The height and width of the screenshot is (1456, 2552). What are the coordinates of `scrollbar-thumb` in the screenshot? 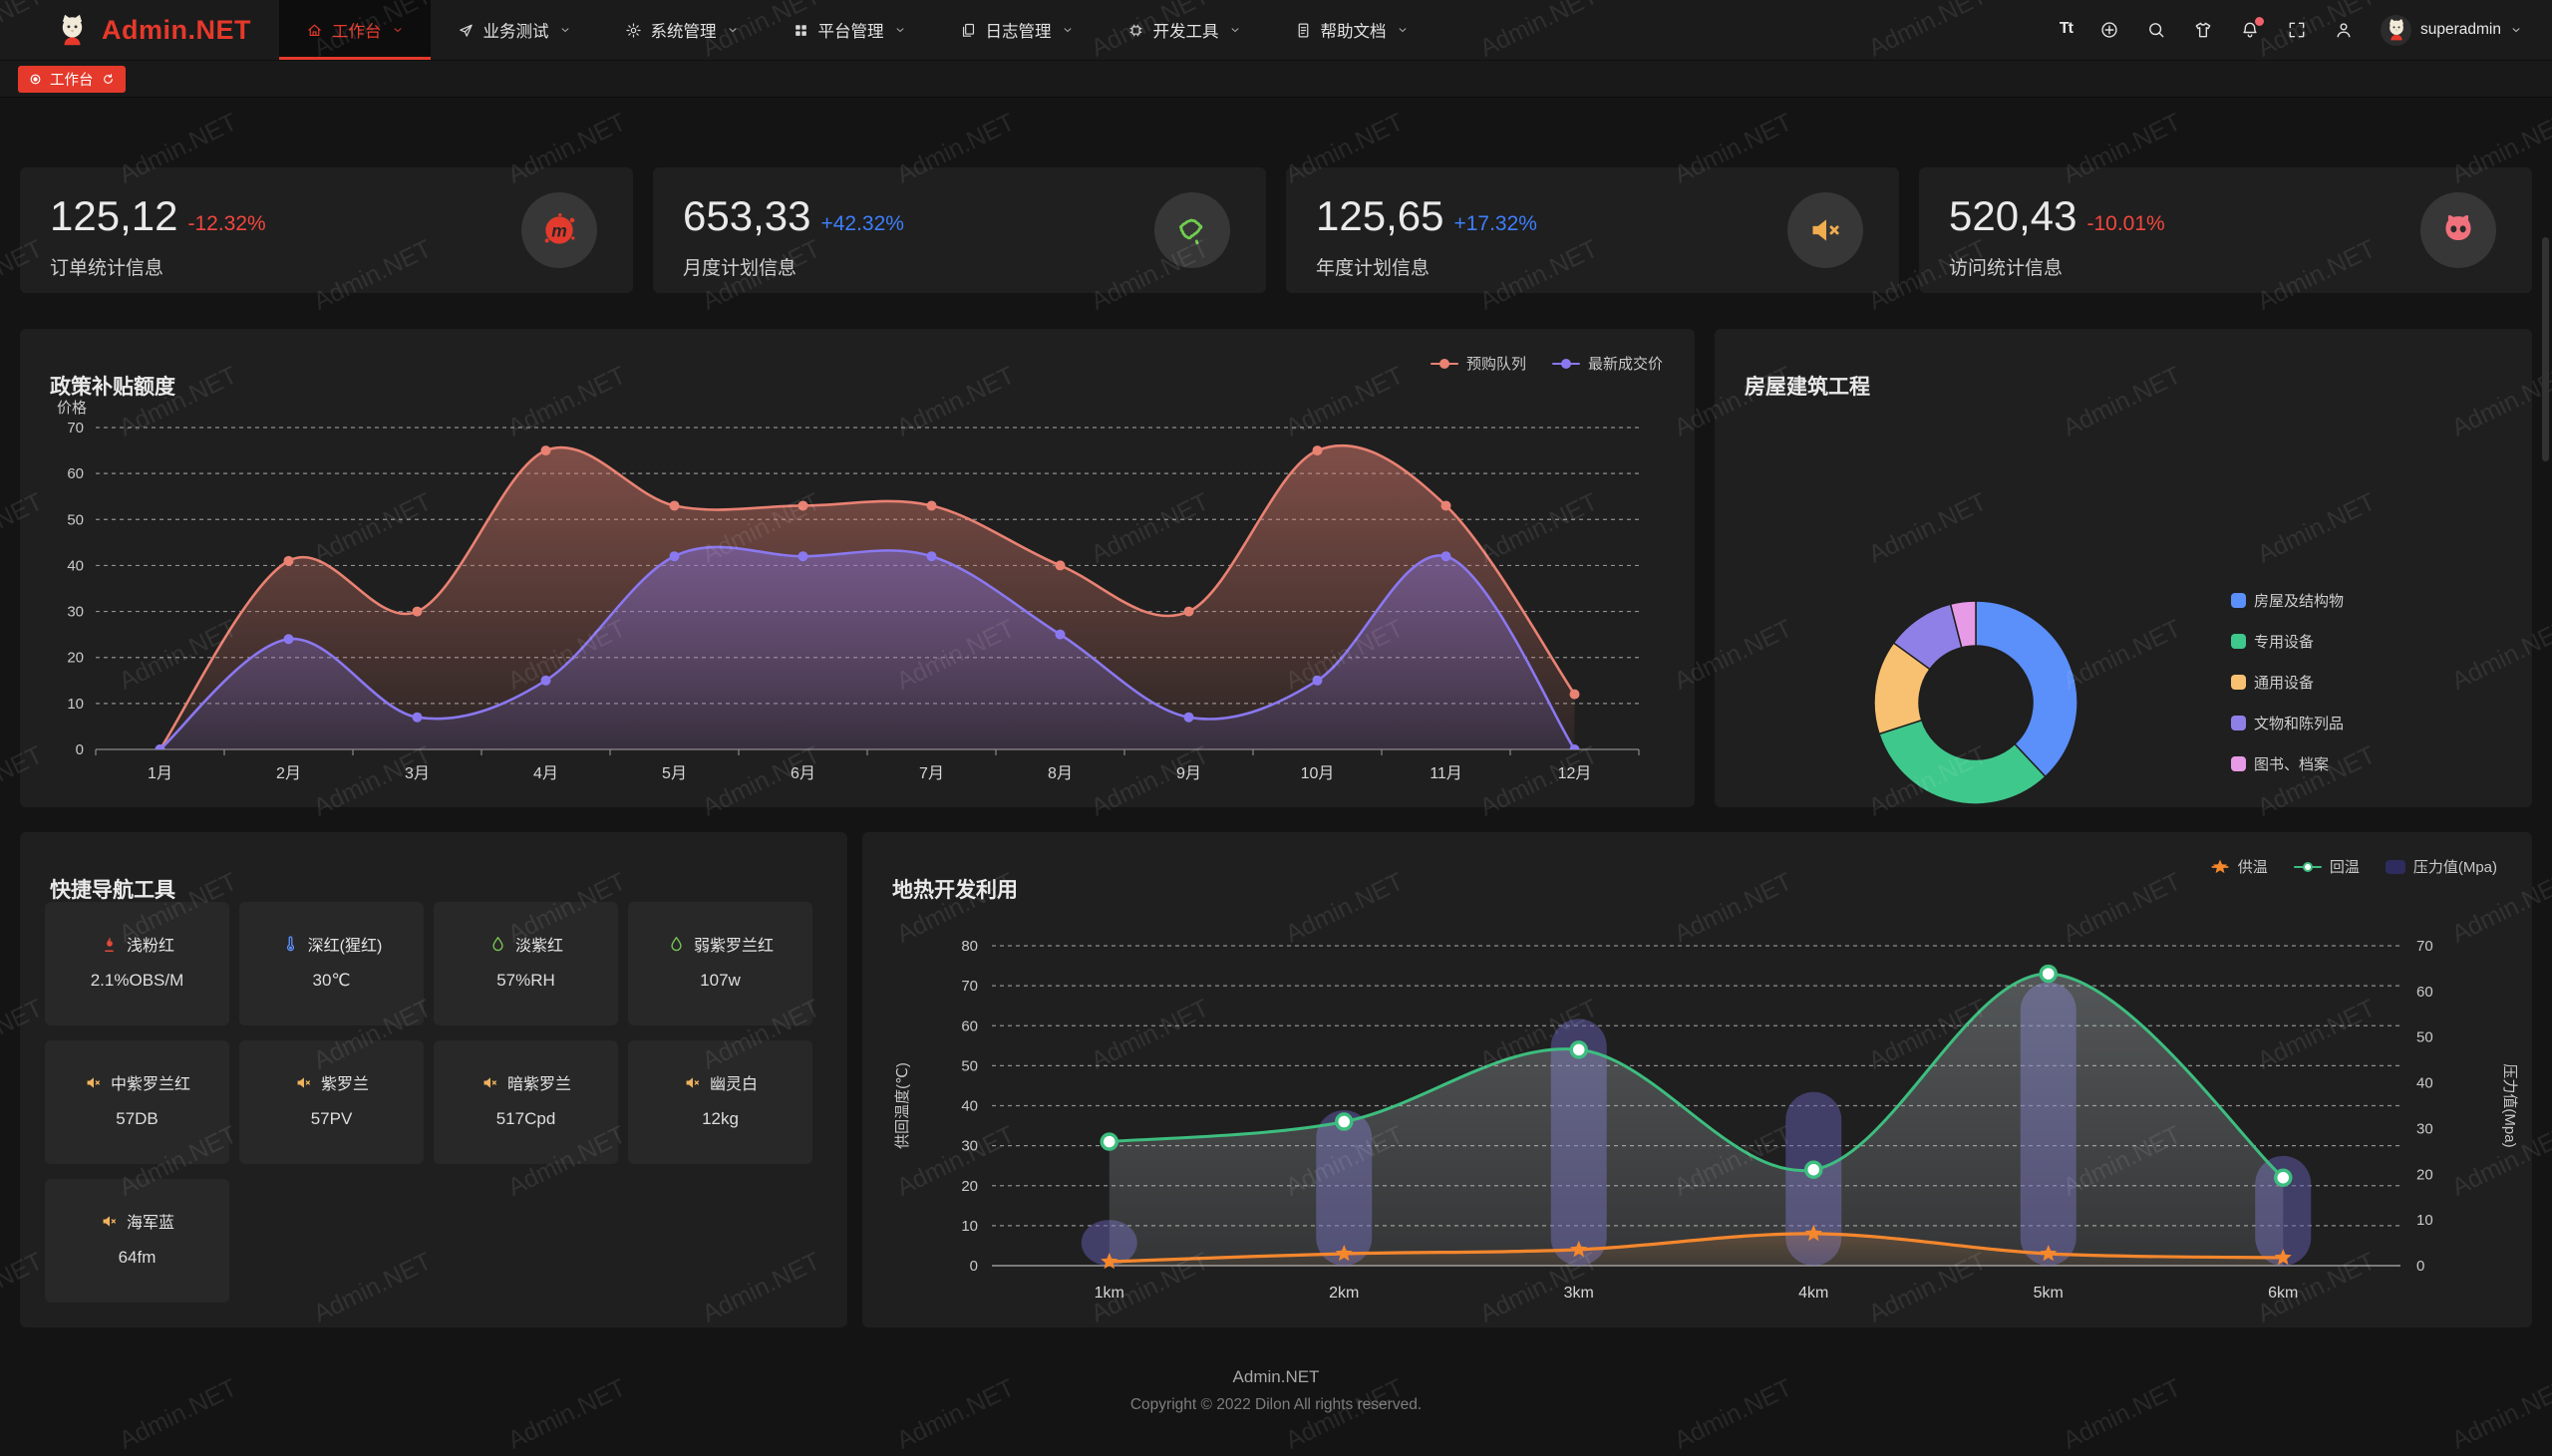 It's located at (2545, 349).